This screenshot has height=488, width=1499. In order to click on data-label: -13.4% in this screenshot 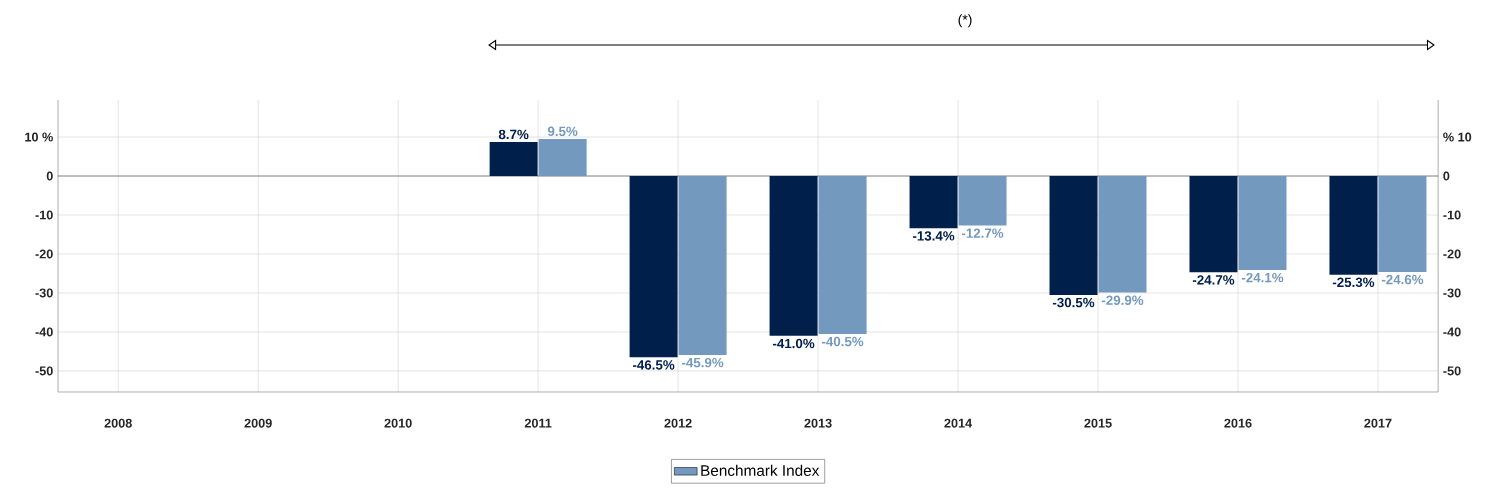, I will do `click(933, 236)`.